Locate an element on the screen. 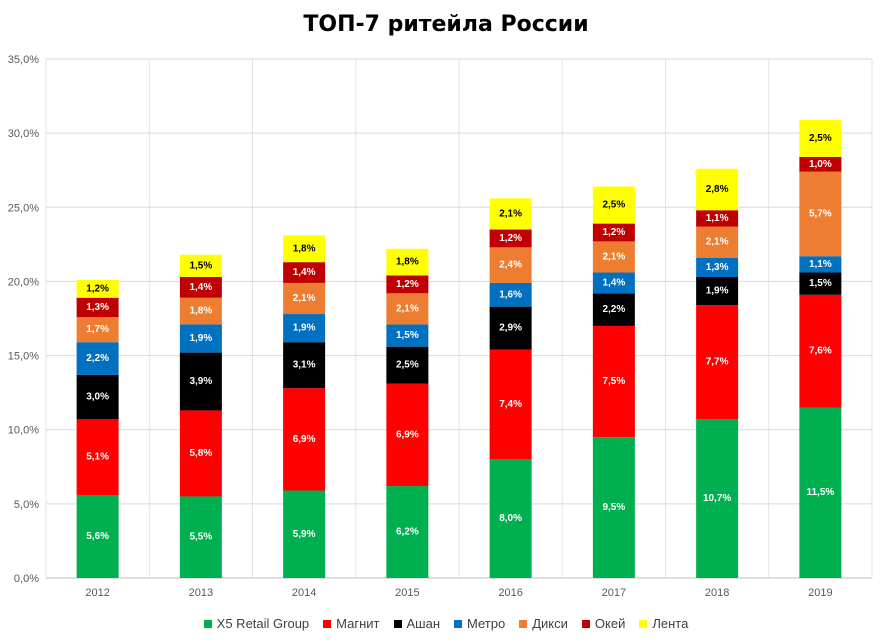 Image resolution: width=892 pixels, height=644 pixels. data-label: 3,9% is located at coordinates (200, 381).